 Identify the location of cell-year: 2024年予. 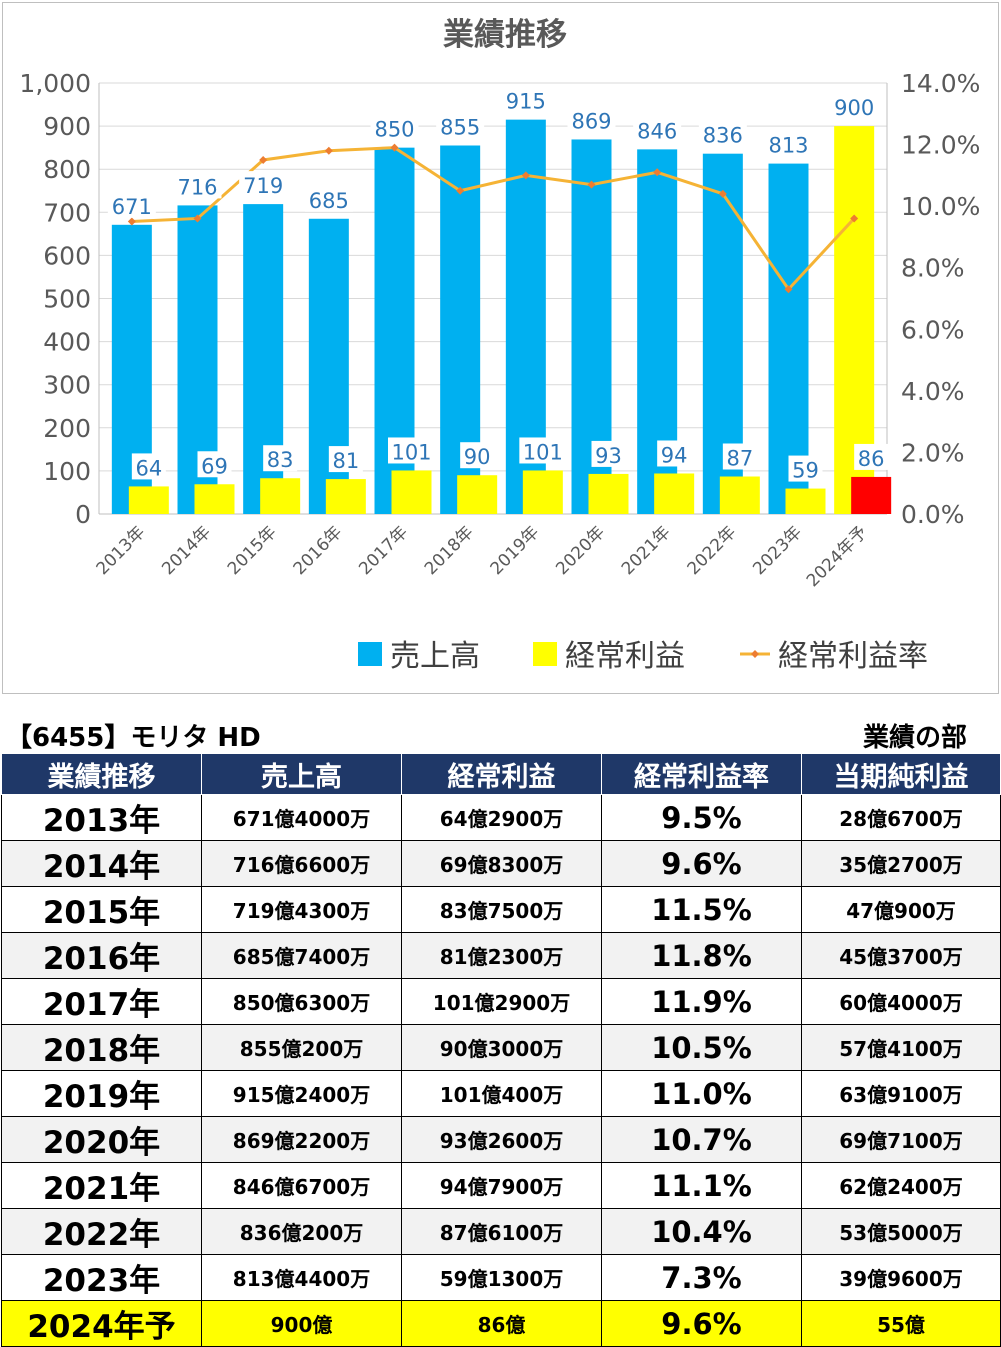
(101, 1323).